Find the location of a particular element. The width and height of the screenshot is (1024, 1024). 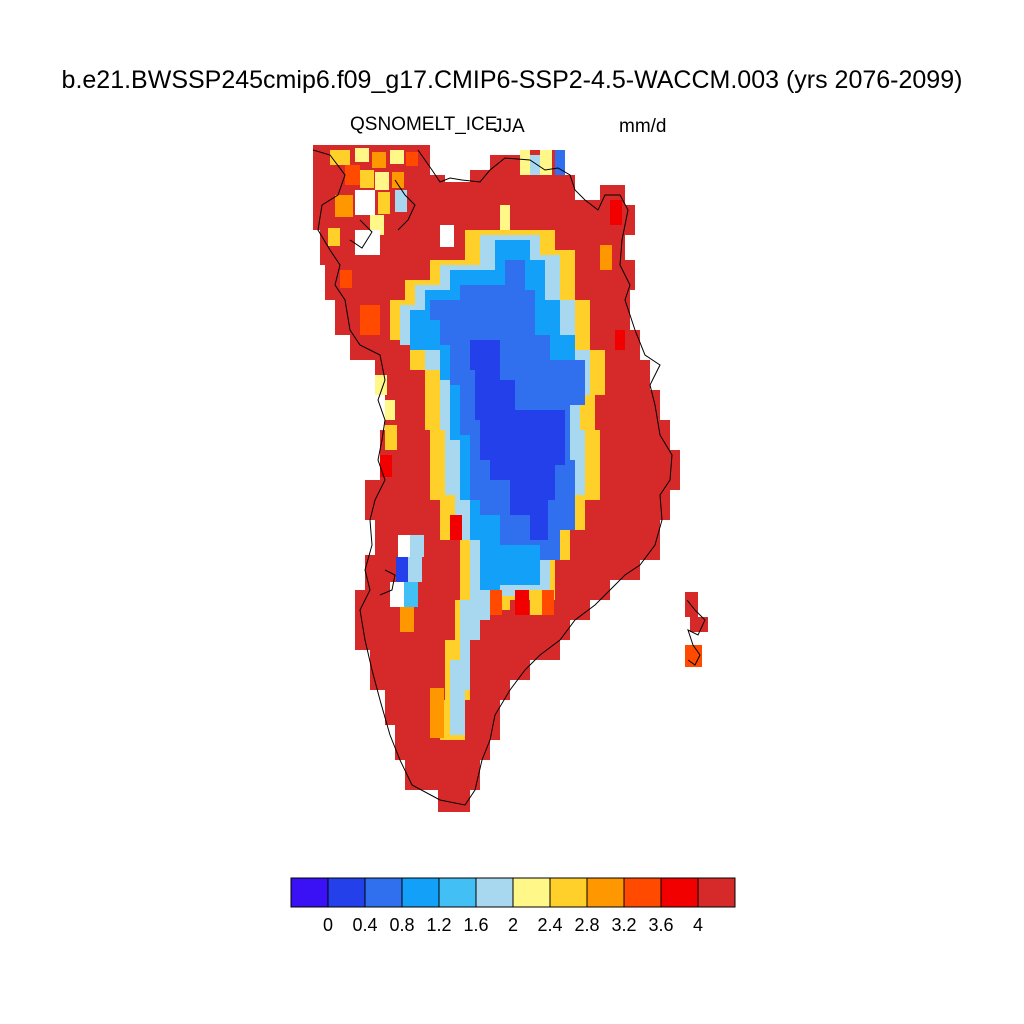

colorbar-tick-label: 1.6 is located at coordinates (475, 925).